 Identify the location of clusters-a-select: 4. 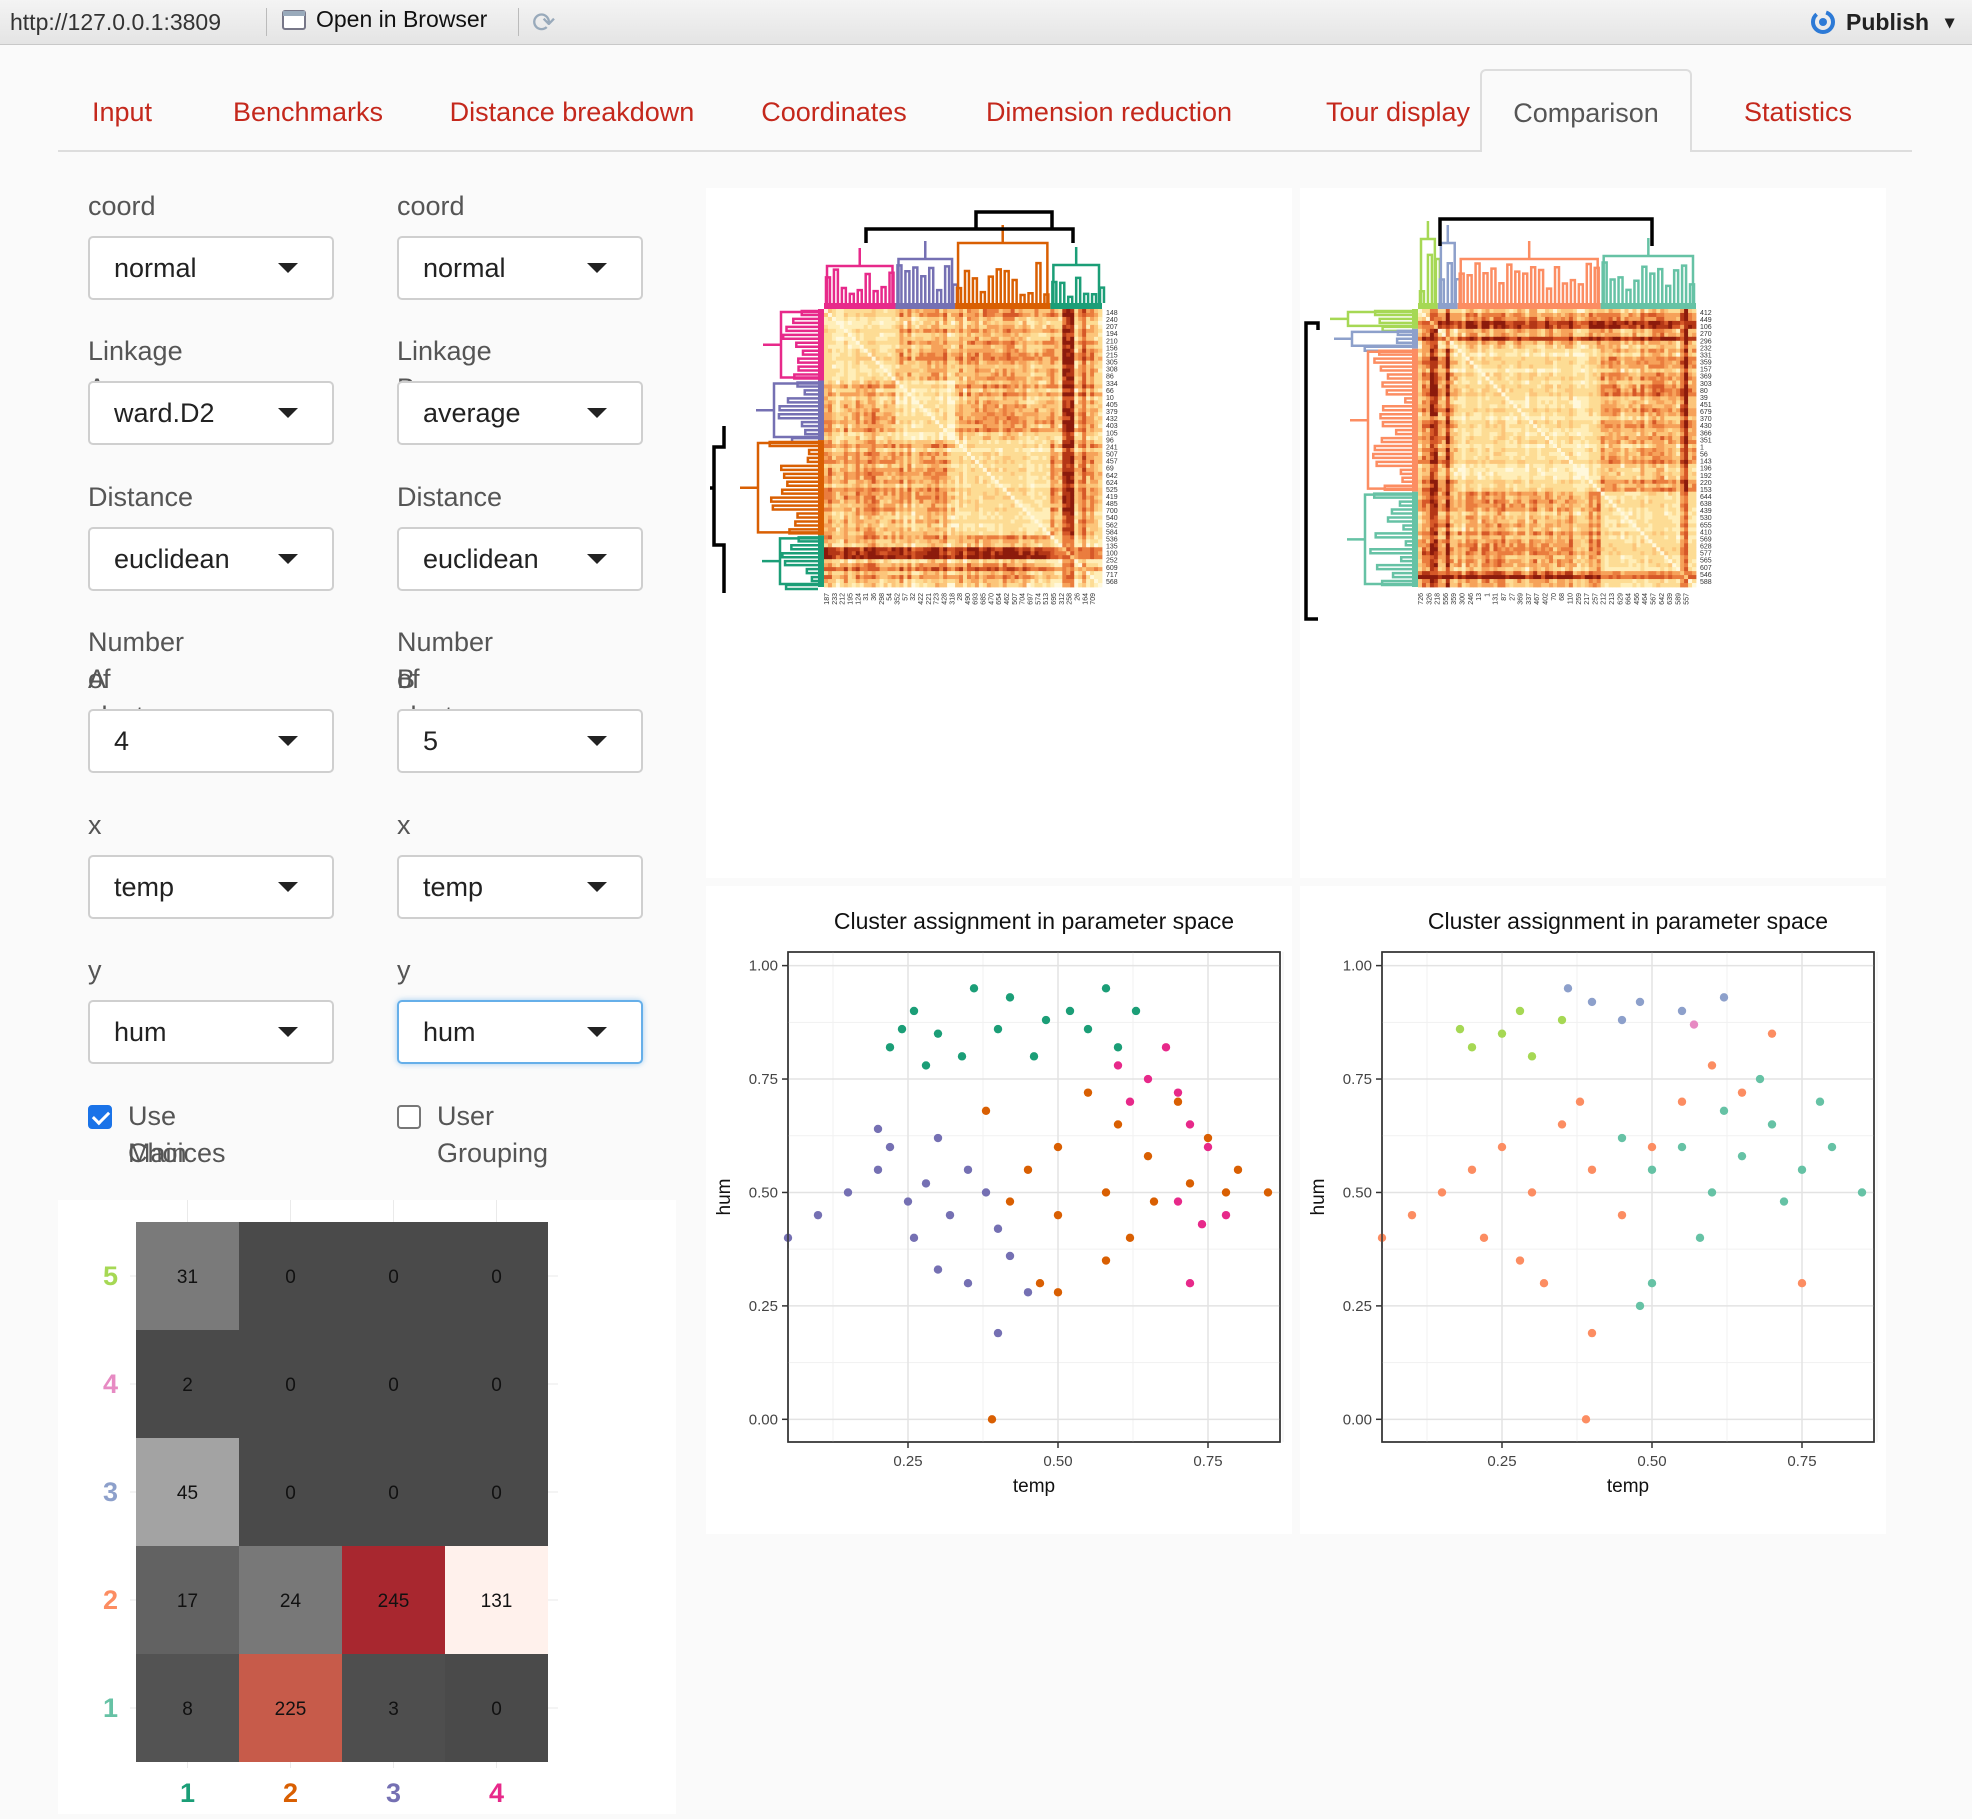
(211, 741).